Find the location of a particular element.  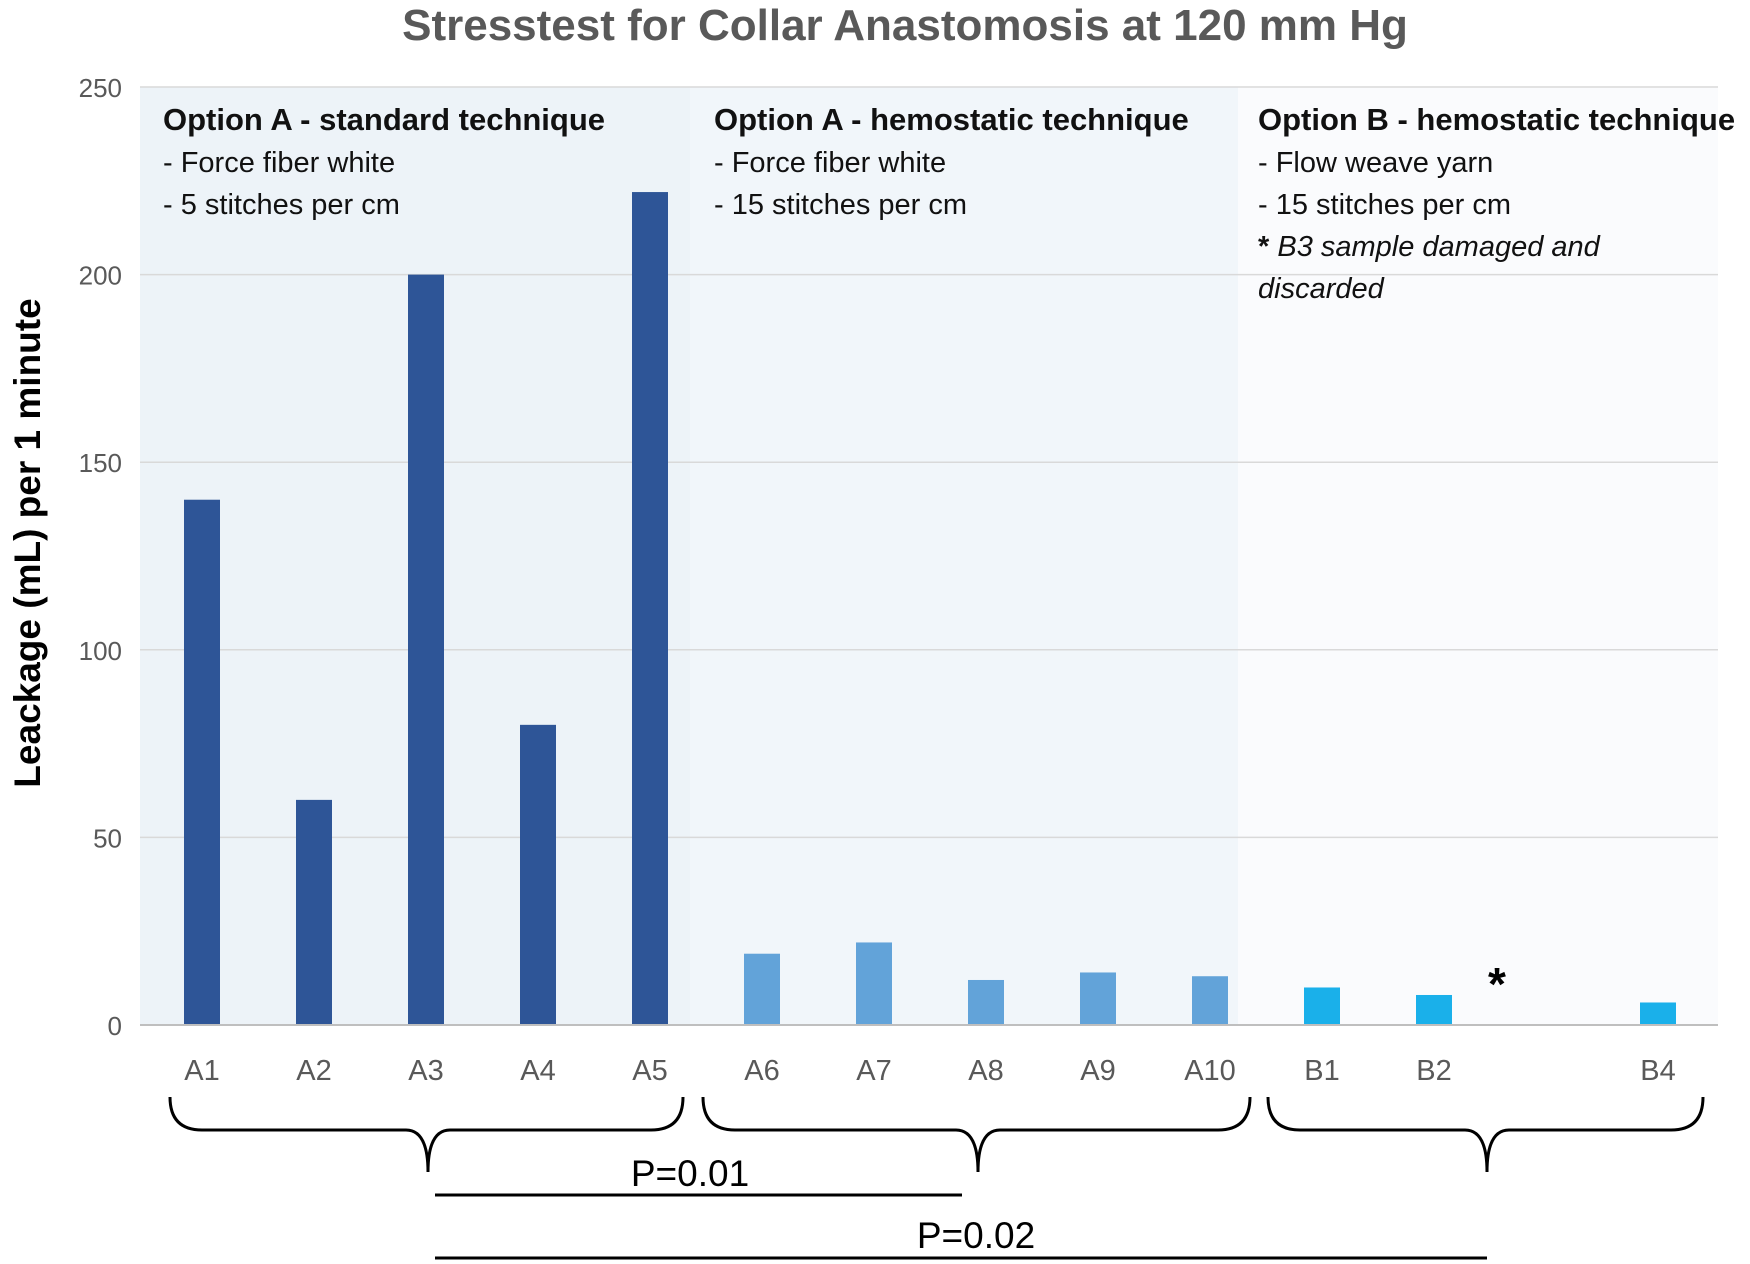

x-tick-label: B4 is located at coordinates (1657, 1071).